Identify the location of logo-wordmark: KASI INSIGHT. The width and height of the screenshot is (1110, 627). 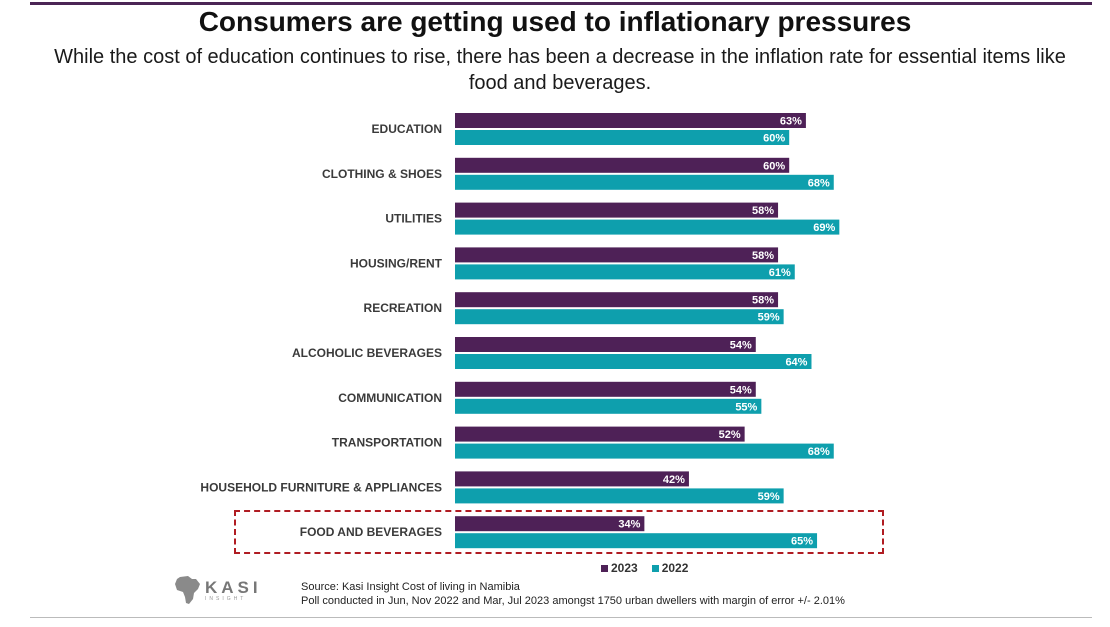
(233, 590).